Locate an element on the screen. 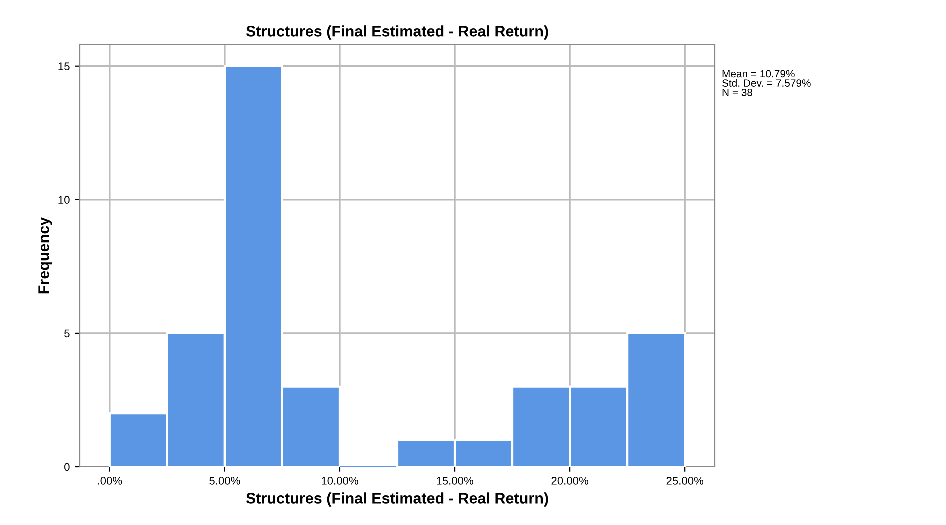  text: Mean = 10.79% Std. Dev. = 7.579% N = 38 is located at coordinates (766, 83).